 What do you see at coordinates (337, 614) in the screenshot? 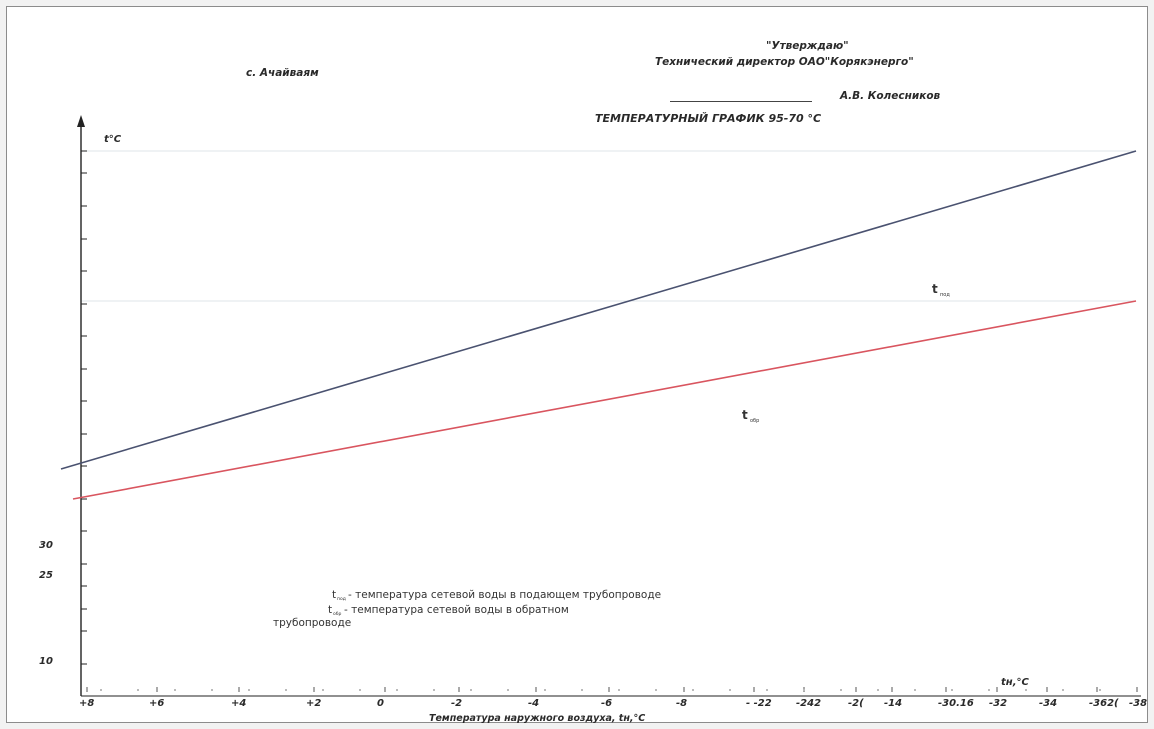
I see `legend-return-sub: обр` at bounding box center [337, 614].